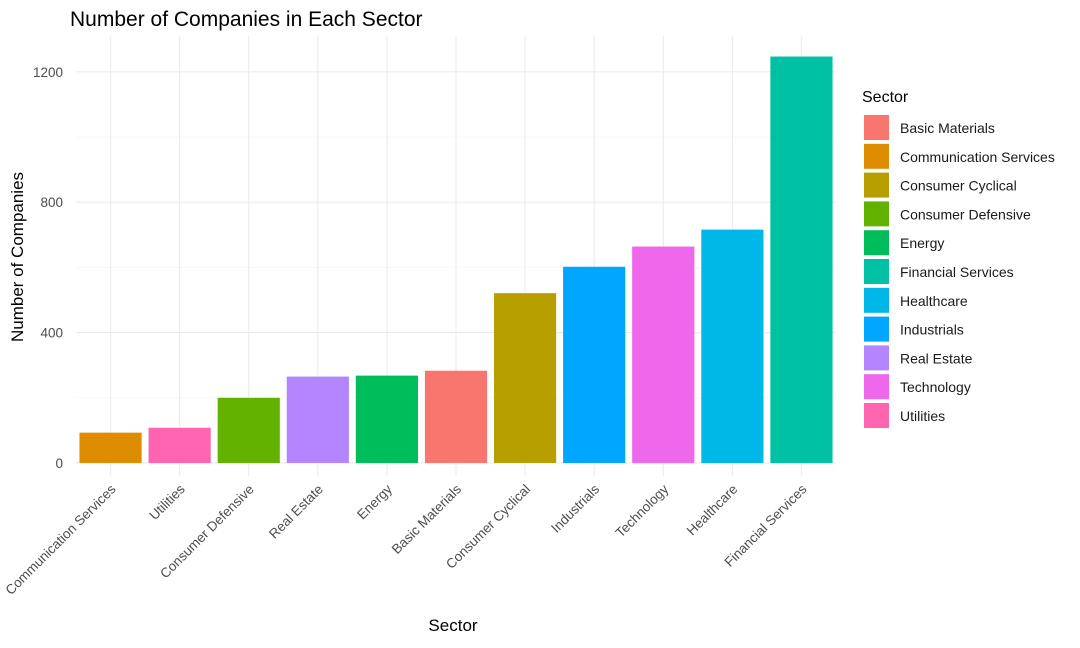  I want to click on legend-label: Consumer Defensive, so click(965, 214).